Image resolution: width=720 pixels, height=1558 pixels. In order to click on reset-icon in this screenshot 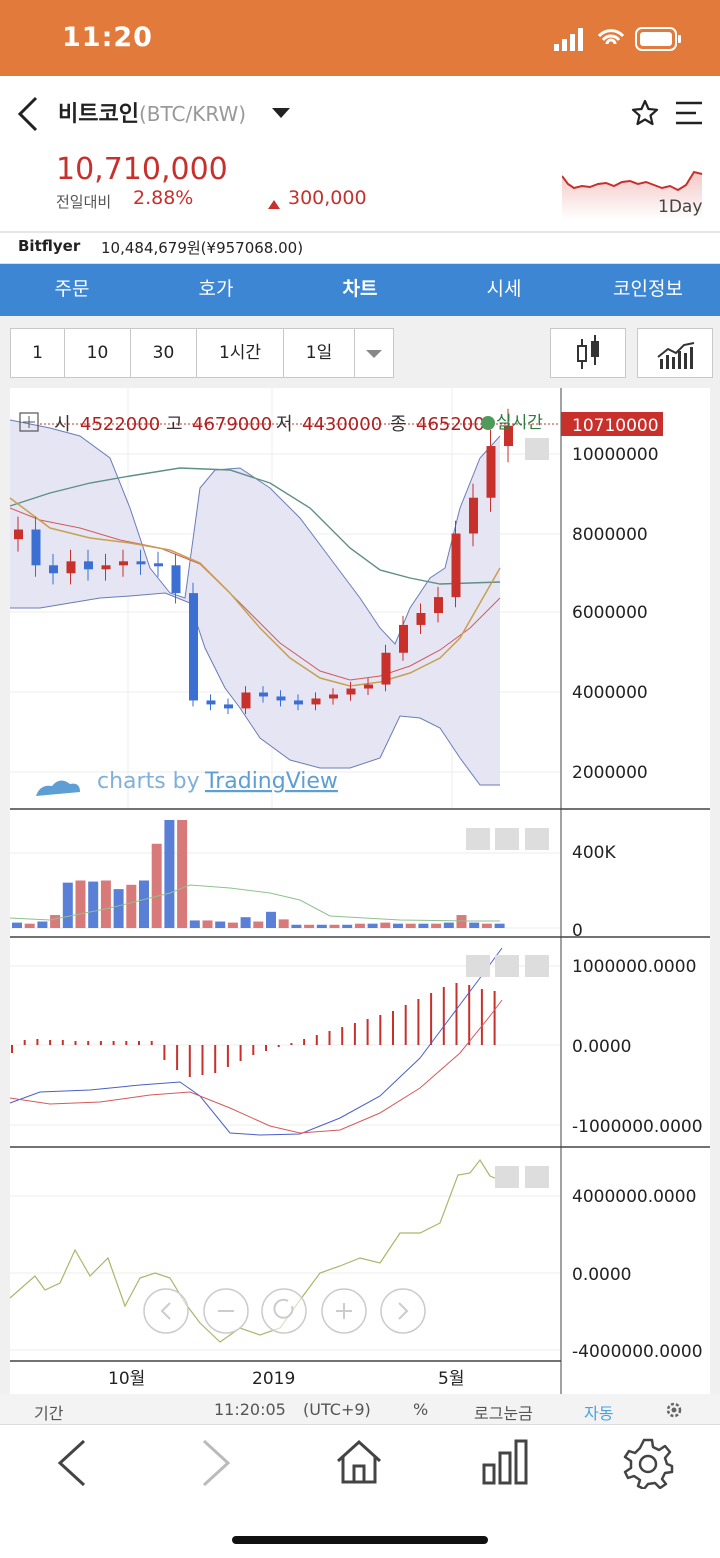, I will do `click(283, 1308)`.